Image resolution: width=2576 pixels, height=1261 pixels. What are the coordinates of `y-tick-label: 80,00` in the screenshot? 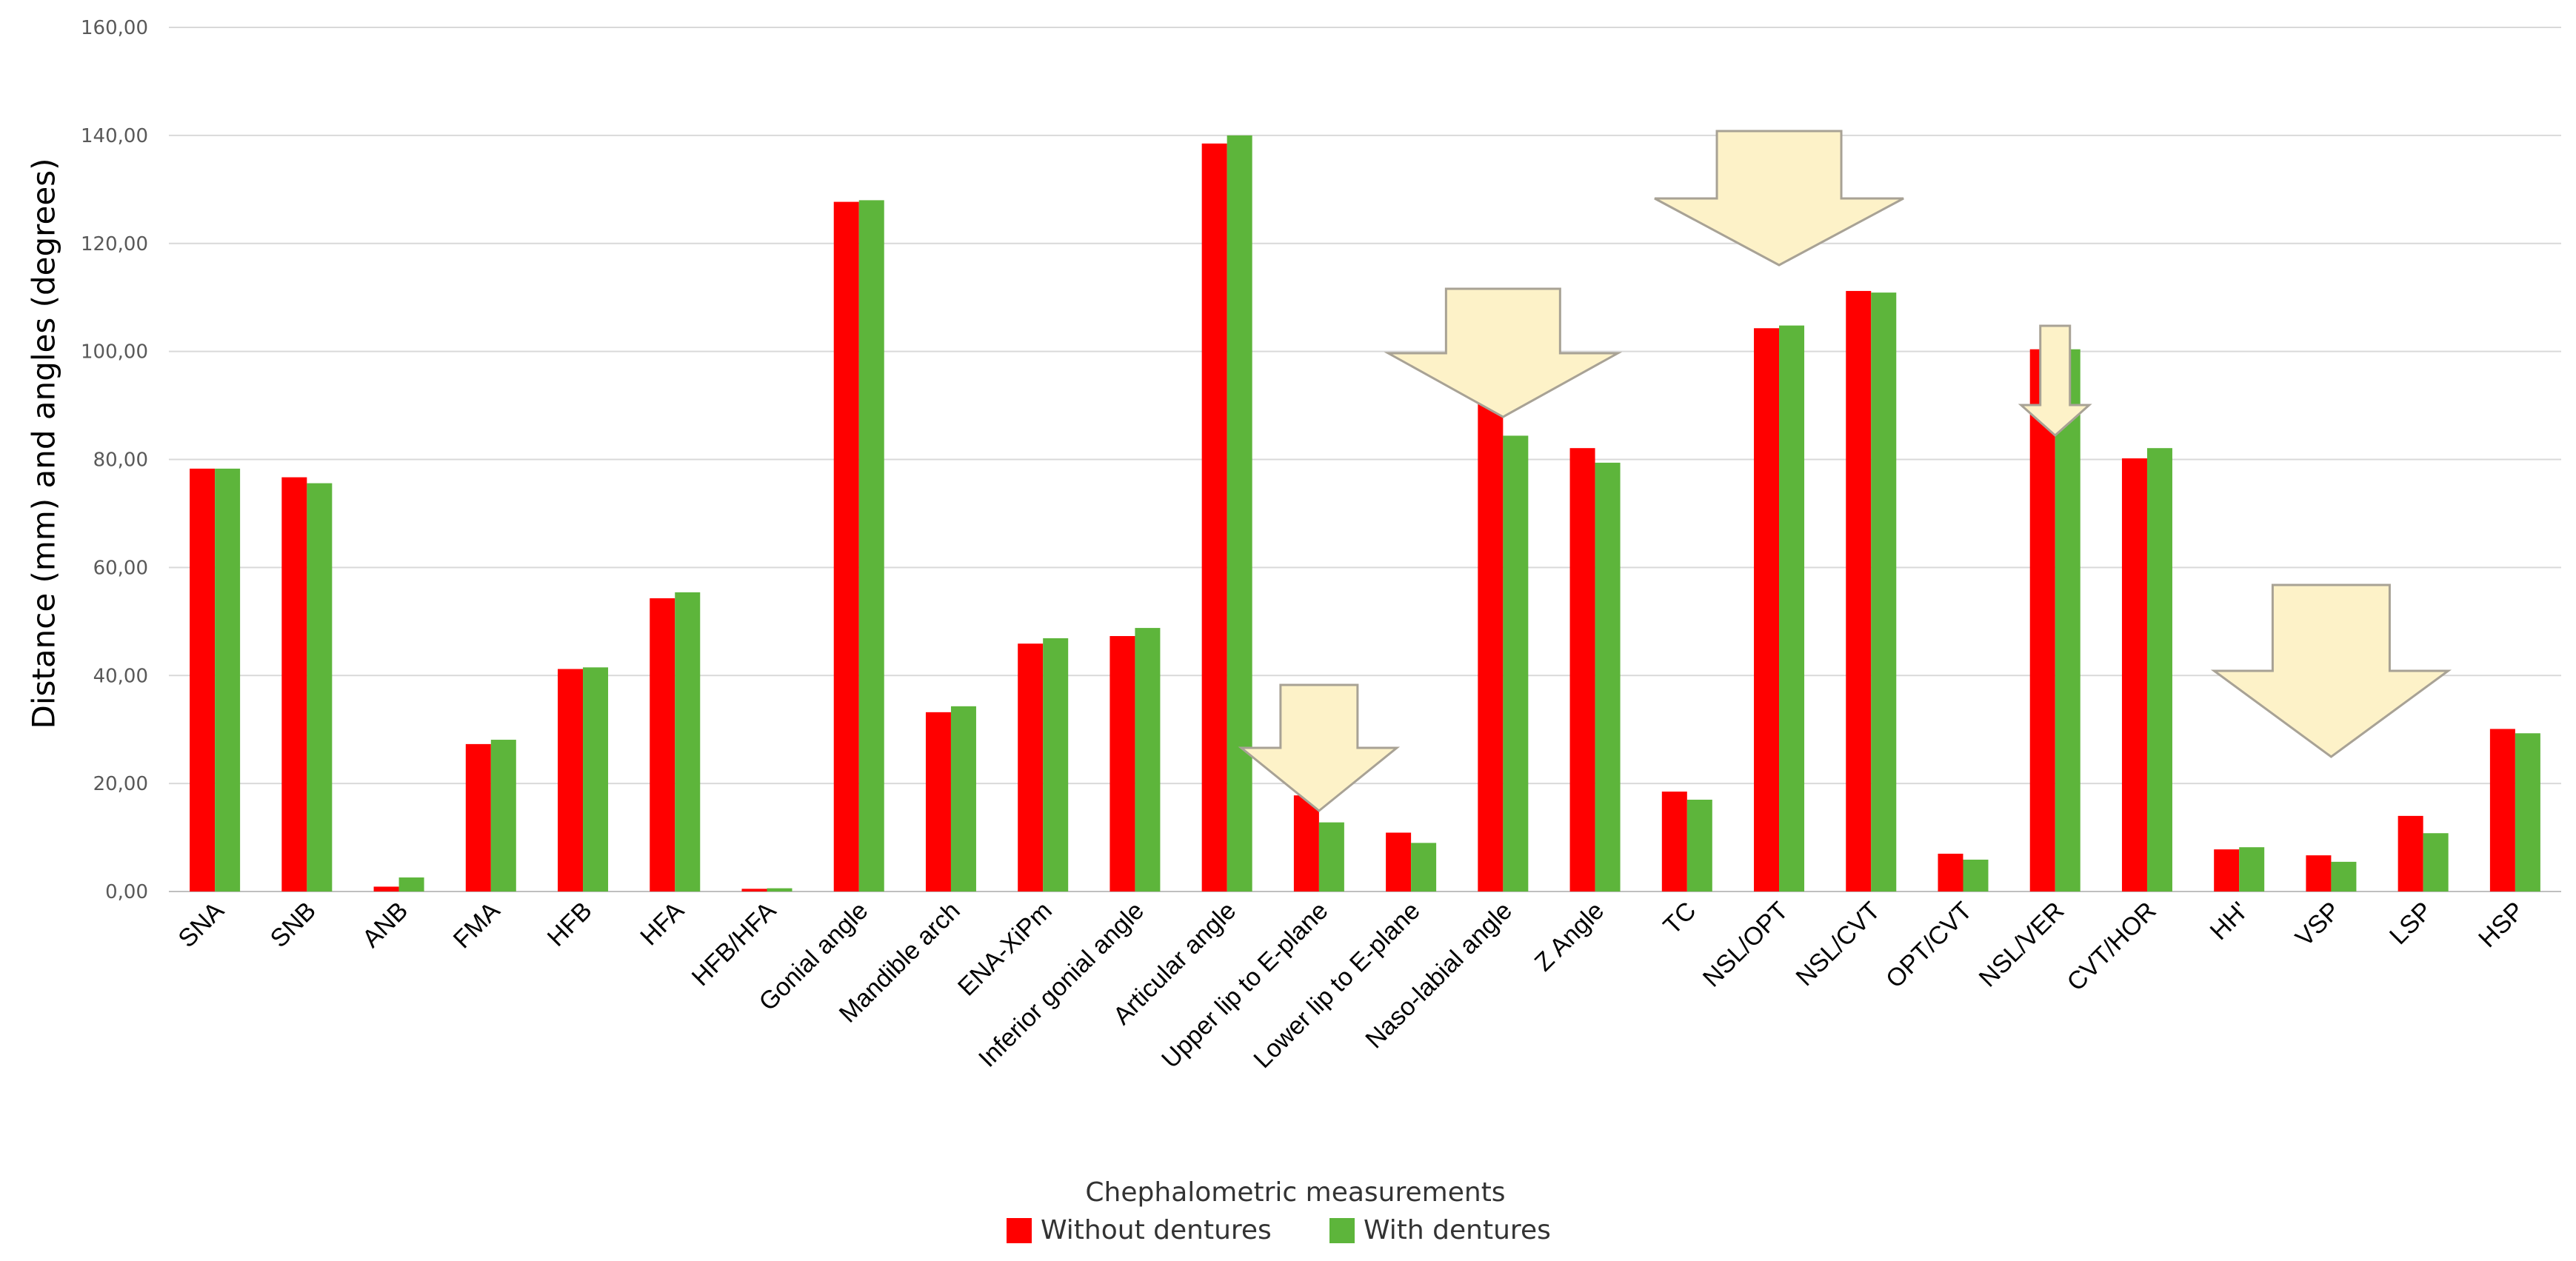 It's located at (120, 460).